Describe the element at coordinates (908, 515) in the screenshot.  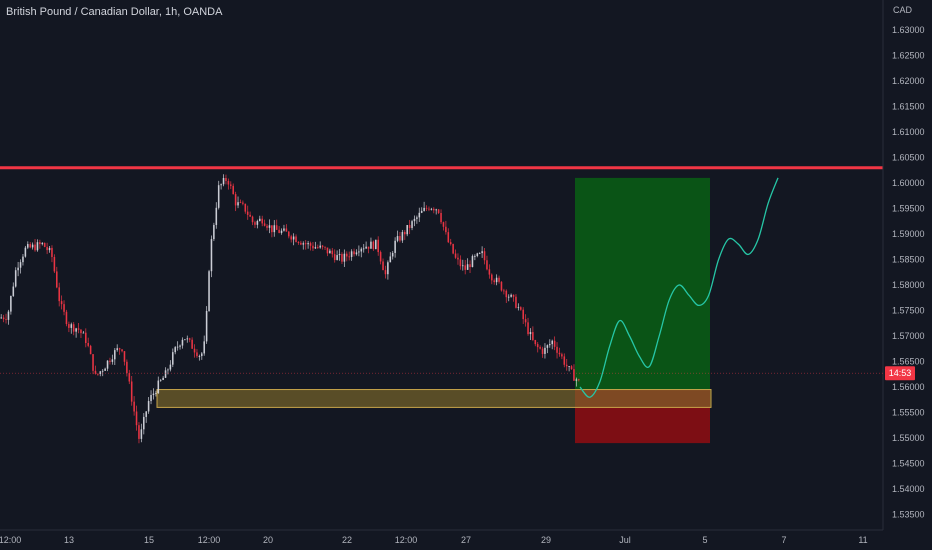
I see `y-tick-label: 1.53500` at that location.